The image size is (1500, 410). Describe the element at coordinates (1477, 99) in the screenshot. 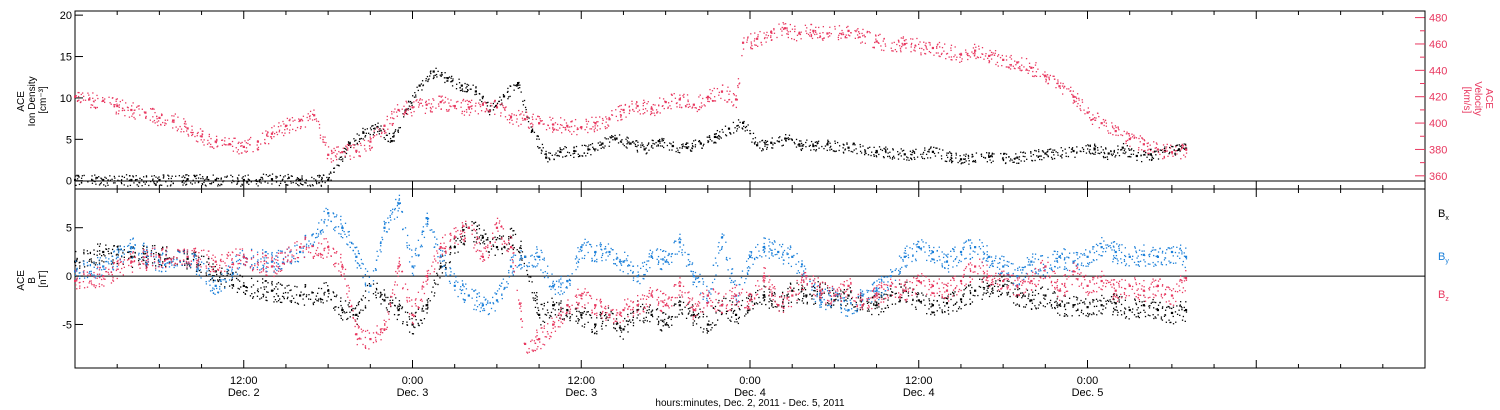

I see `velocity-axis-label: ACE Velocity [km/s]` at that location.